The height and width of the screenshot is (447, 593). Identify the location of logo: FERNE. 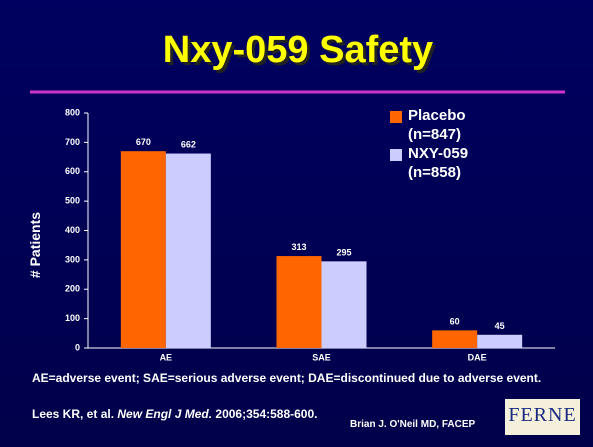
(542, 417).